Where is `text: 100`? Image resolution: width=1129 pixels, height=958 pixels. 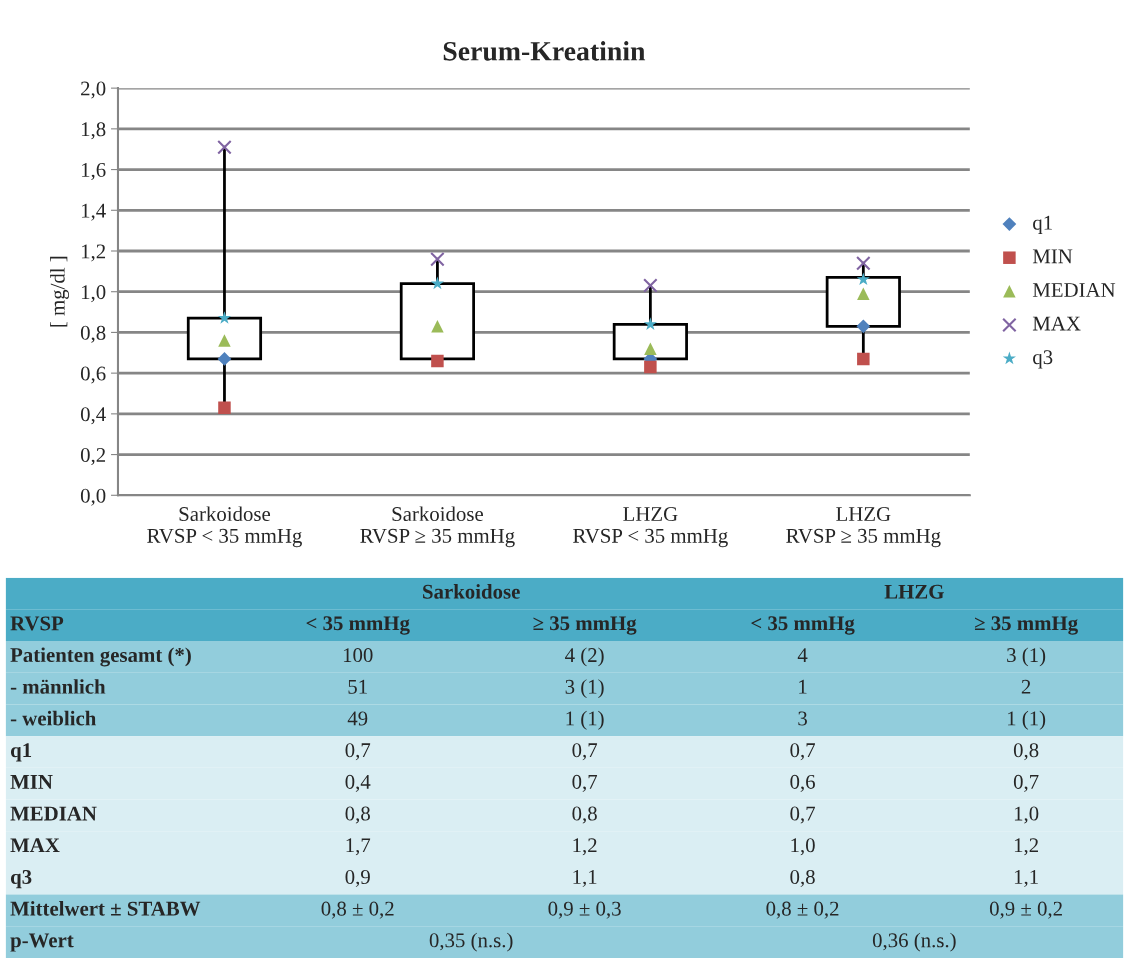
text: 100 is located at coordinates (358, 655).